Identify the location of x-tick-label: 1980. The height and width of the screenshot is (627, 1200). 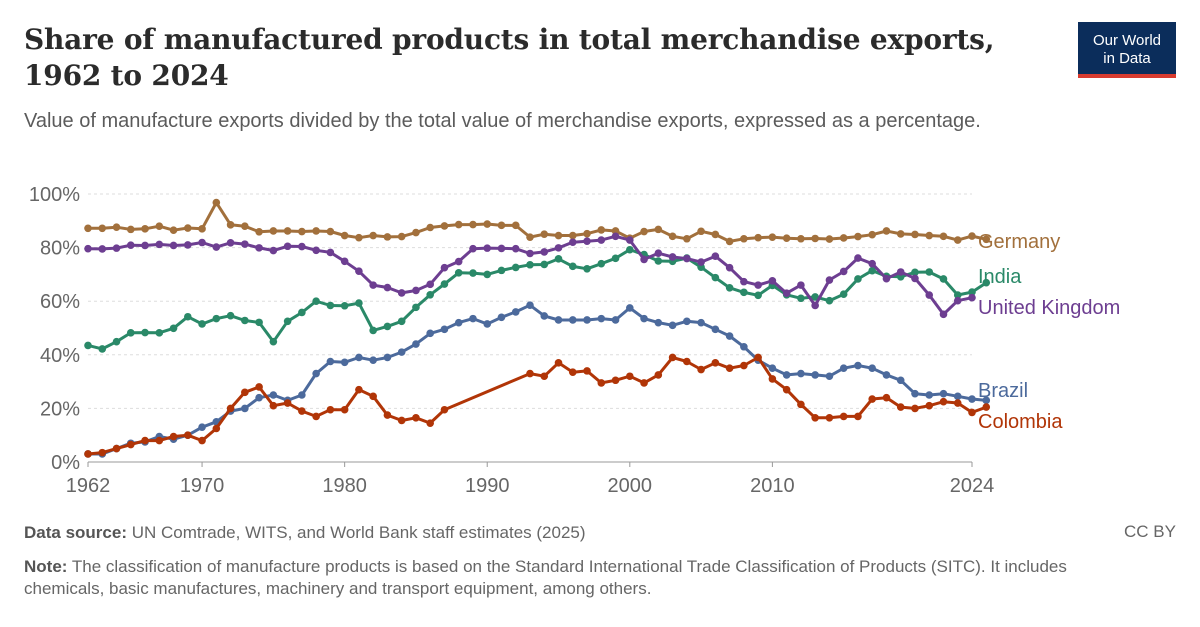
(344, 486).